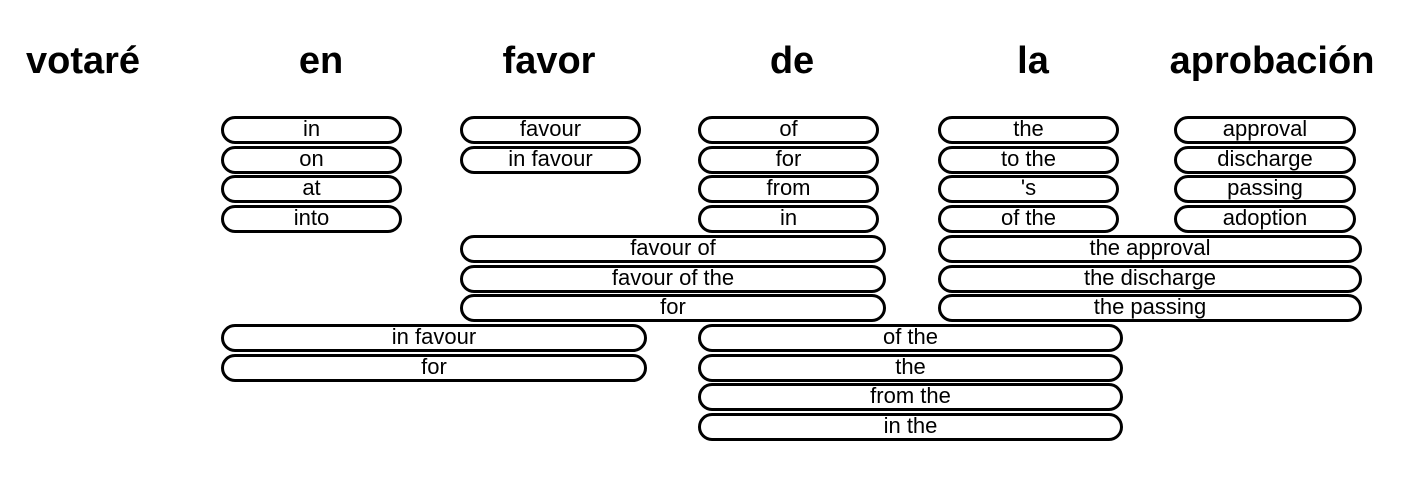 This screenshot has height=488, width=1415. I want to click on source-word: en, so click(321, 61).